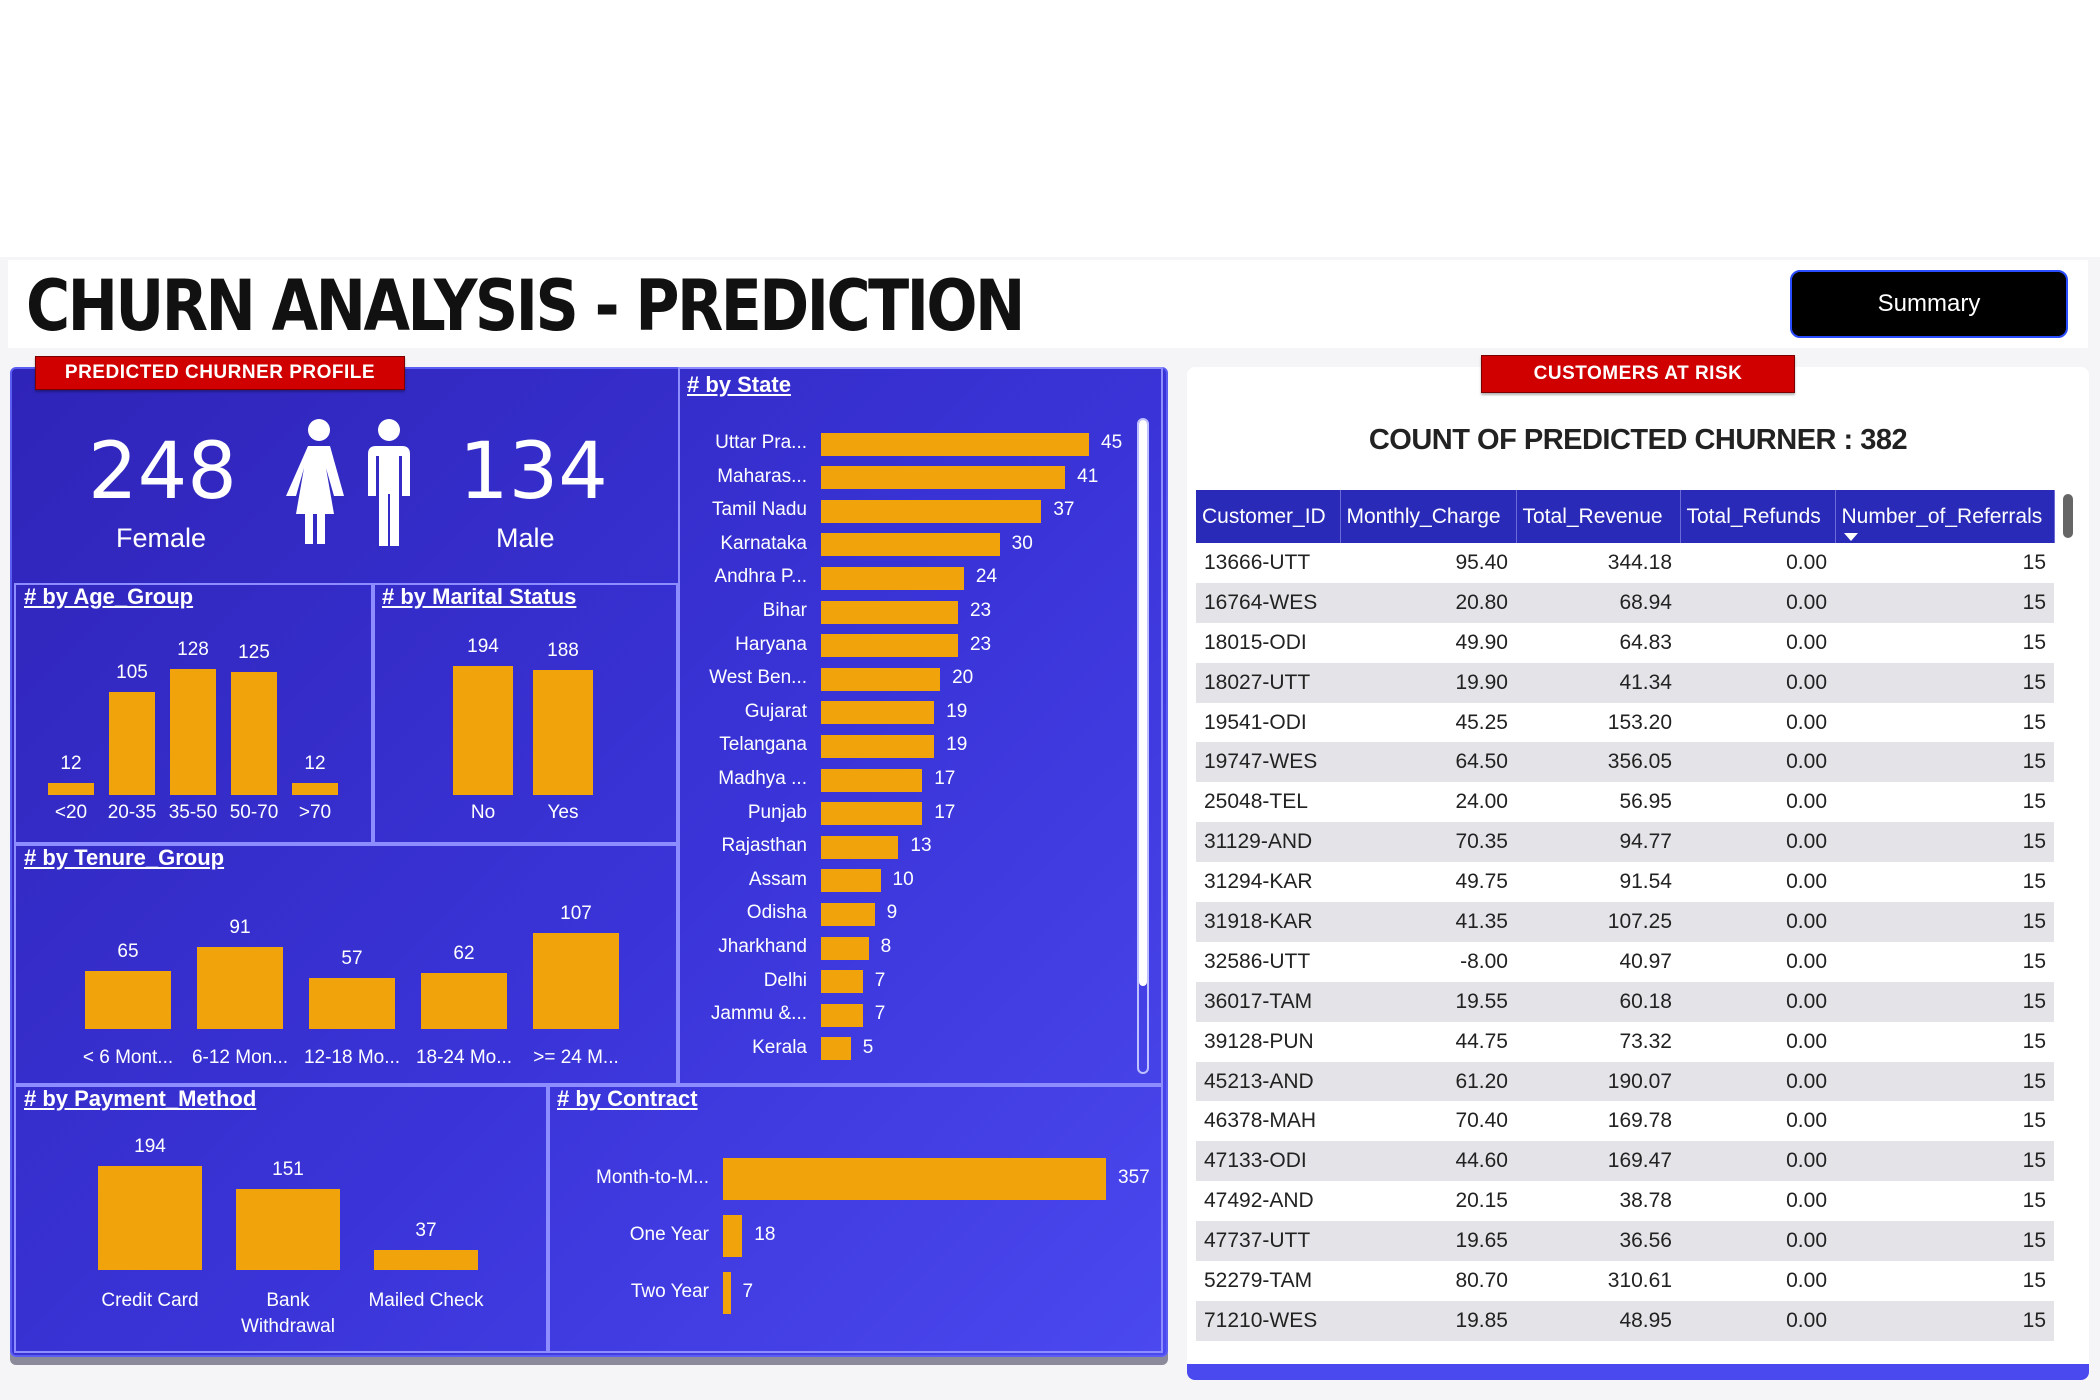  I want to click on table-row: 47492-AND 20.15 38.78 0.00 15, so click(1625, 1201).